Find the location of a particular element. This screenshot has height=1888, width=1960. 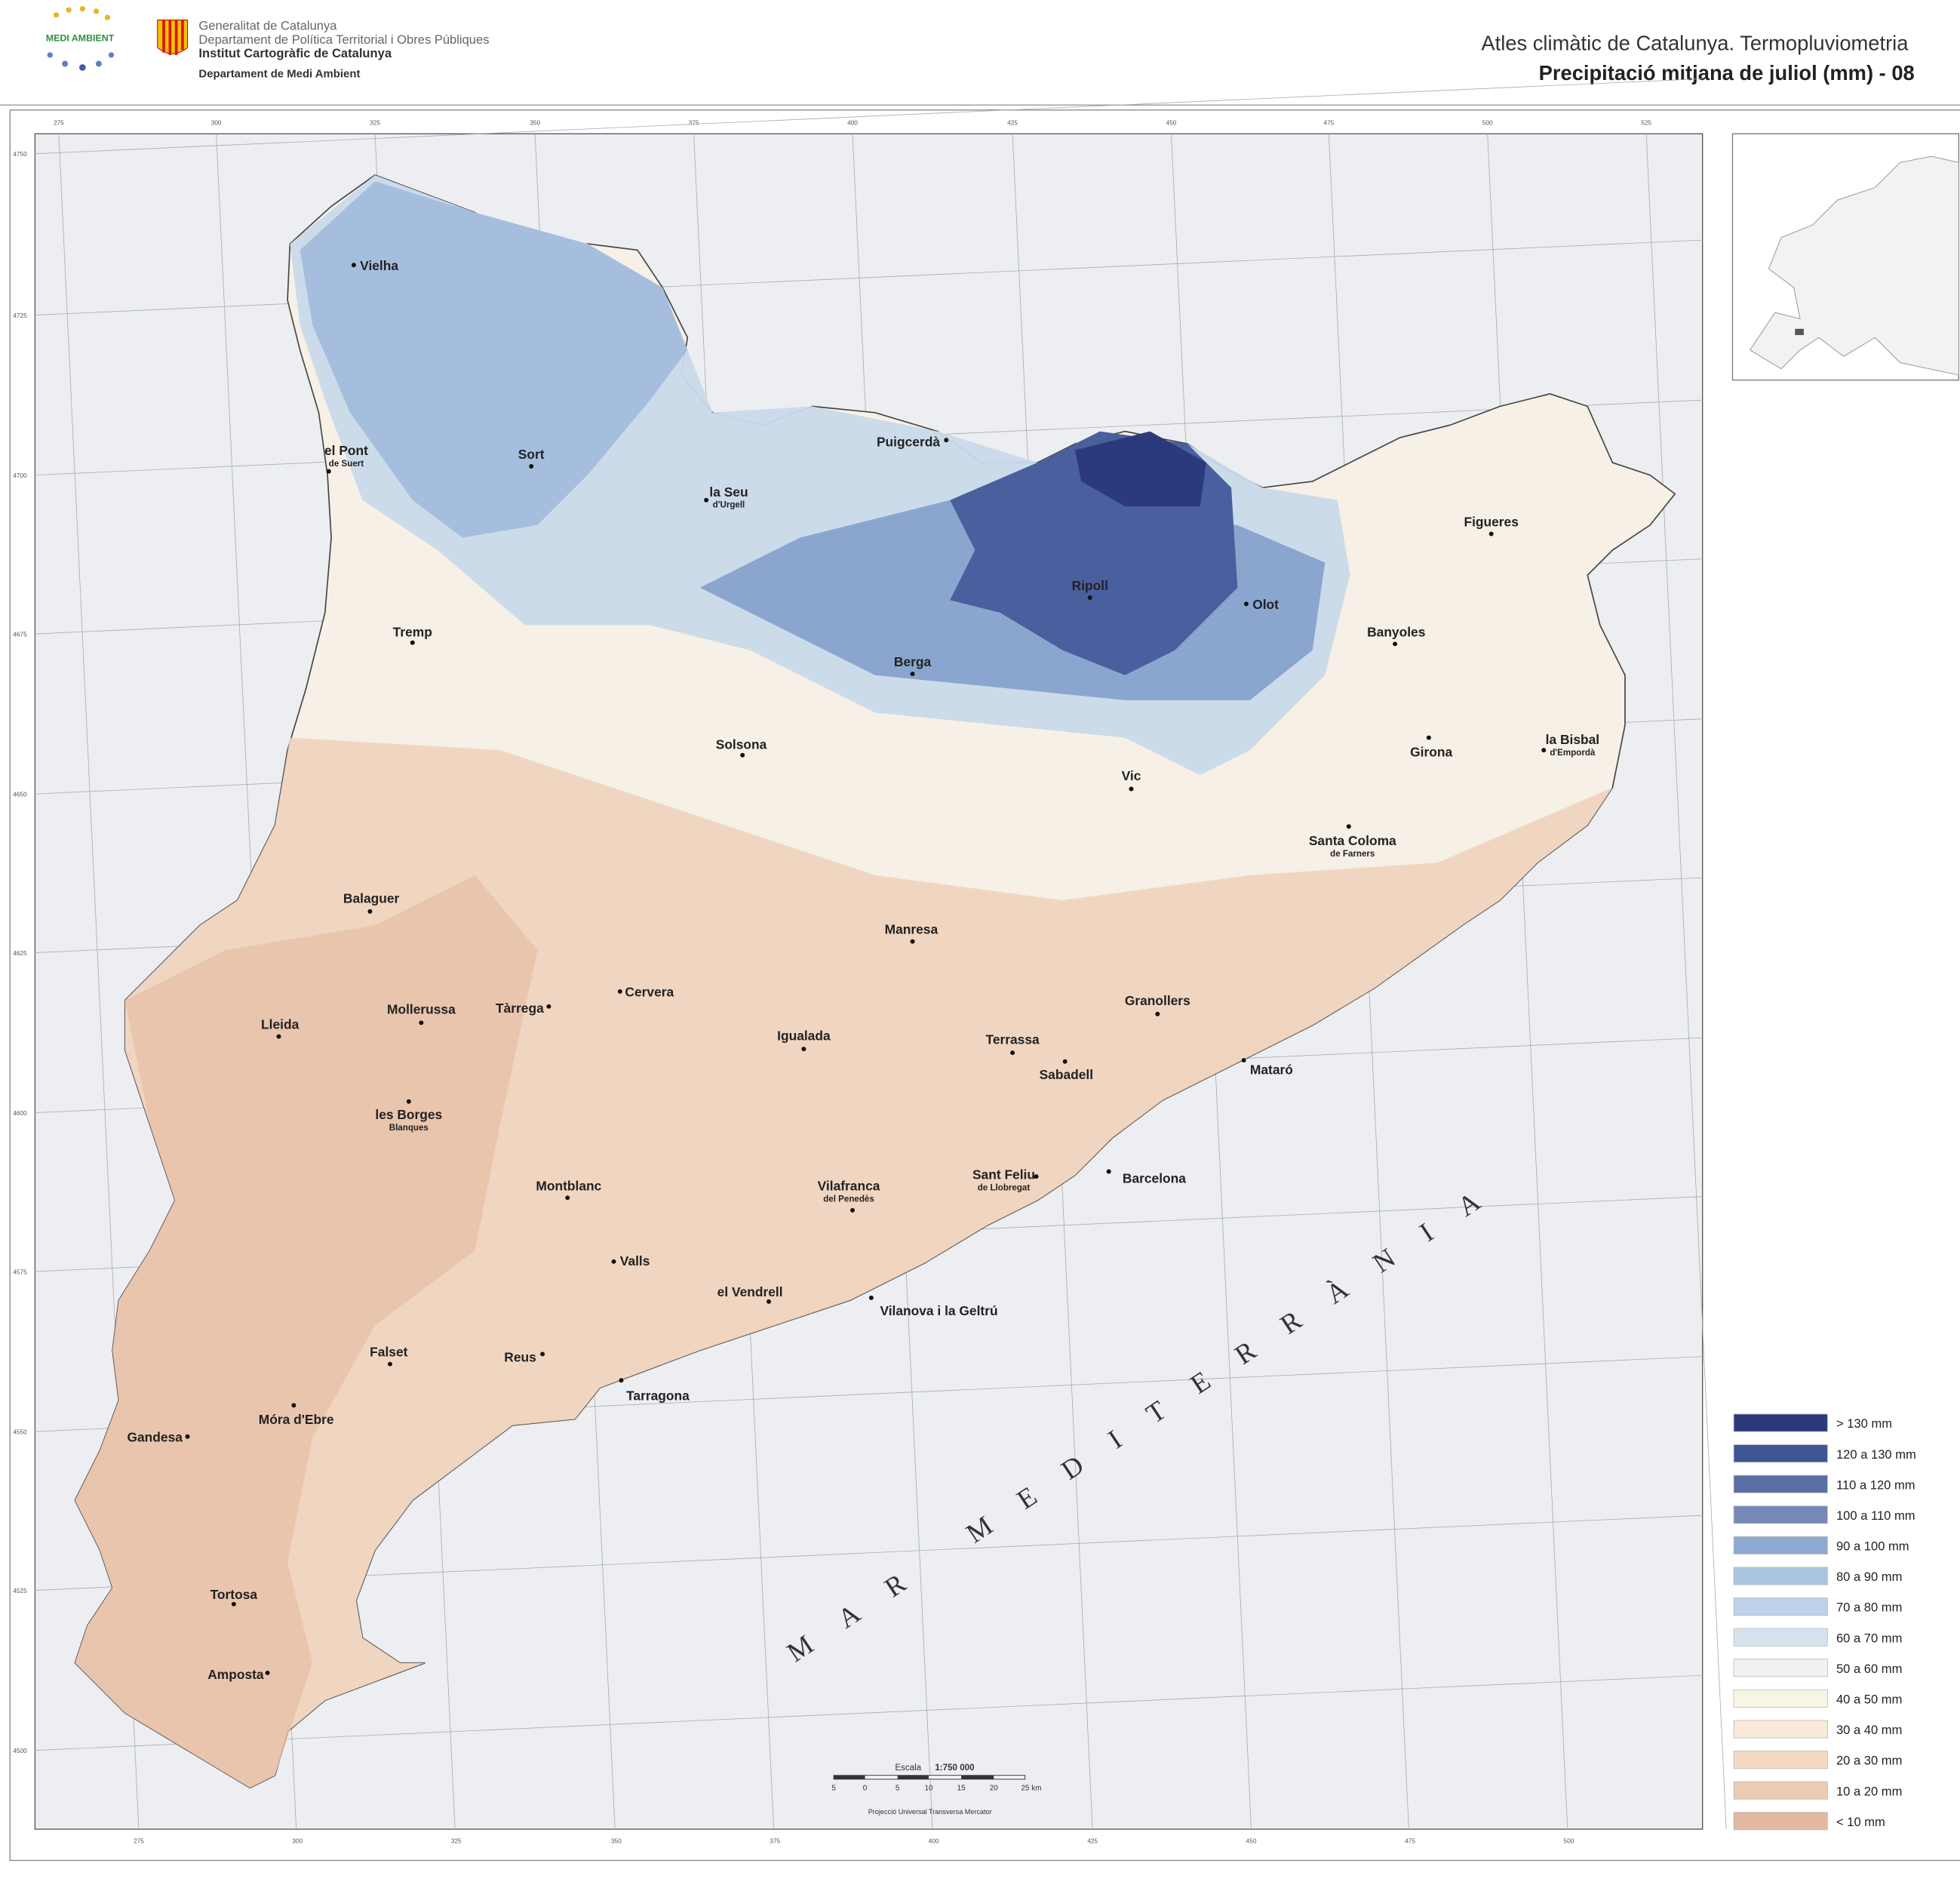

city-sublabel: d'Urgell is located at coordinates (729, 505).